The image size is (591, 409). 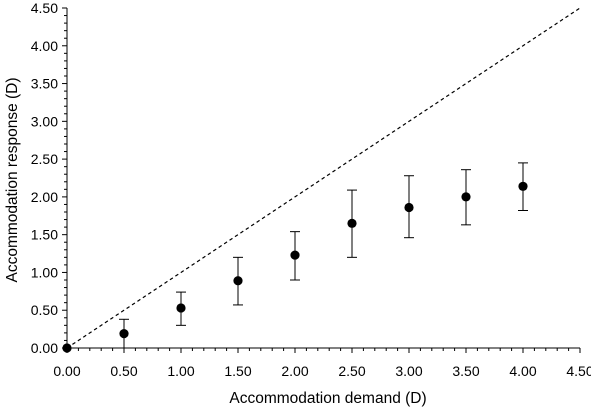 What do you see at coordinates (44, 46) in the screenshot?
I see `y-tick-label: 4.00` at bounding box center [44, 46].